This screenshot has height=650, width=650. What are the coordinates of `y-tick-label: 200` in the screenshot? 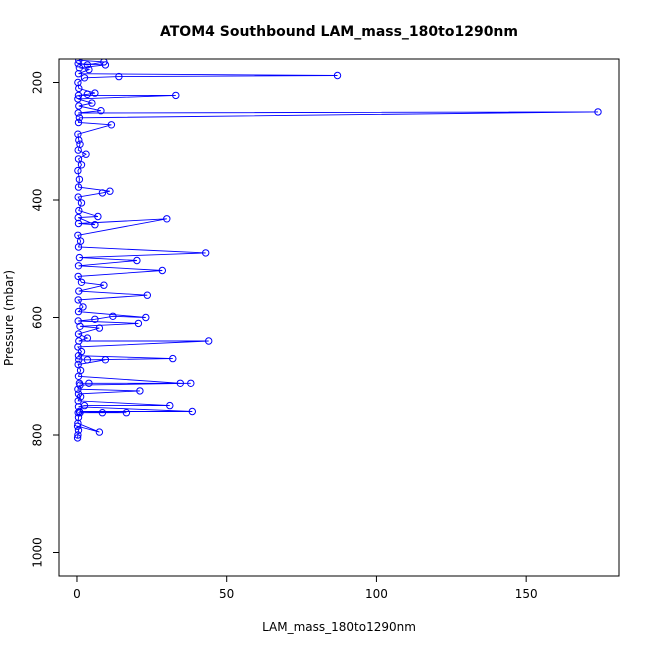 It's located at (38, 82).